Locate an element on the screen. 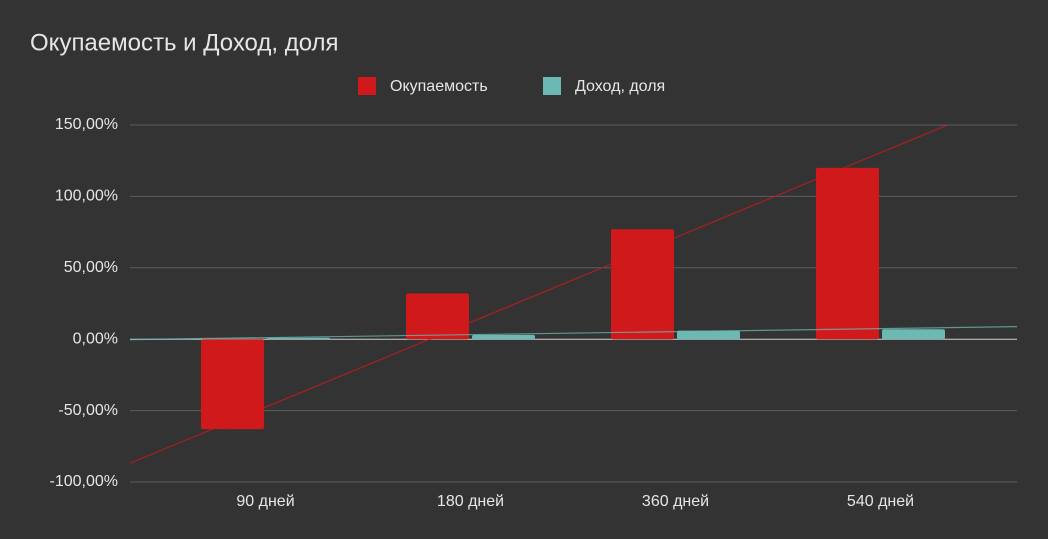 The image size is (1048, 539). y-tick-label: 150,00% is located at coordinates (86, 124).